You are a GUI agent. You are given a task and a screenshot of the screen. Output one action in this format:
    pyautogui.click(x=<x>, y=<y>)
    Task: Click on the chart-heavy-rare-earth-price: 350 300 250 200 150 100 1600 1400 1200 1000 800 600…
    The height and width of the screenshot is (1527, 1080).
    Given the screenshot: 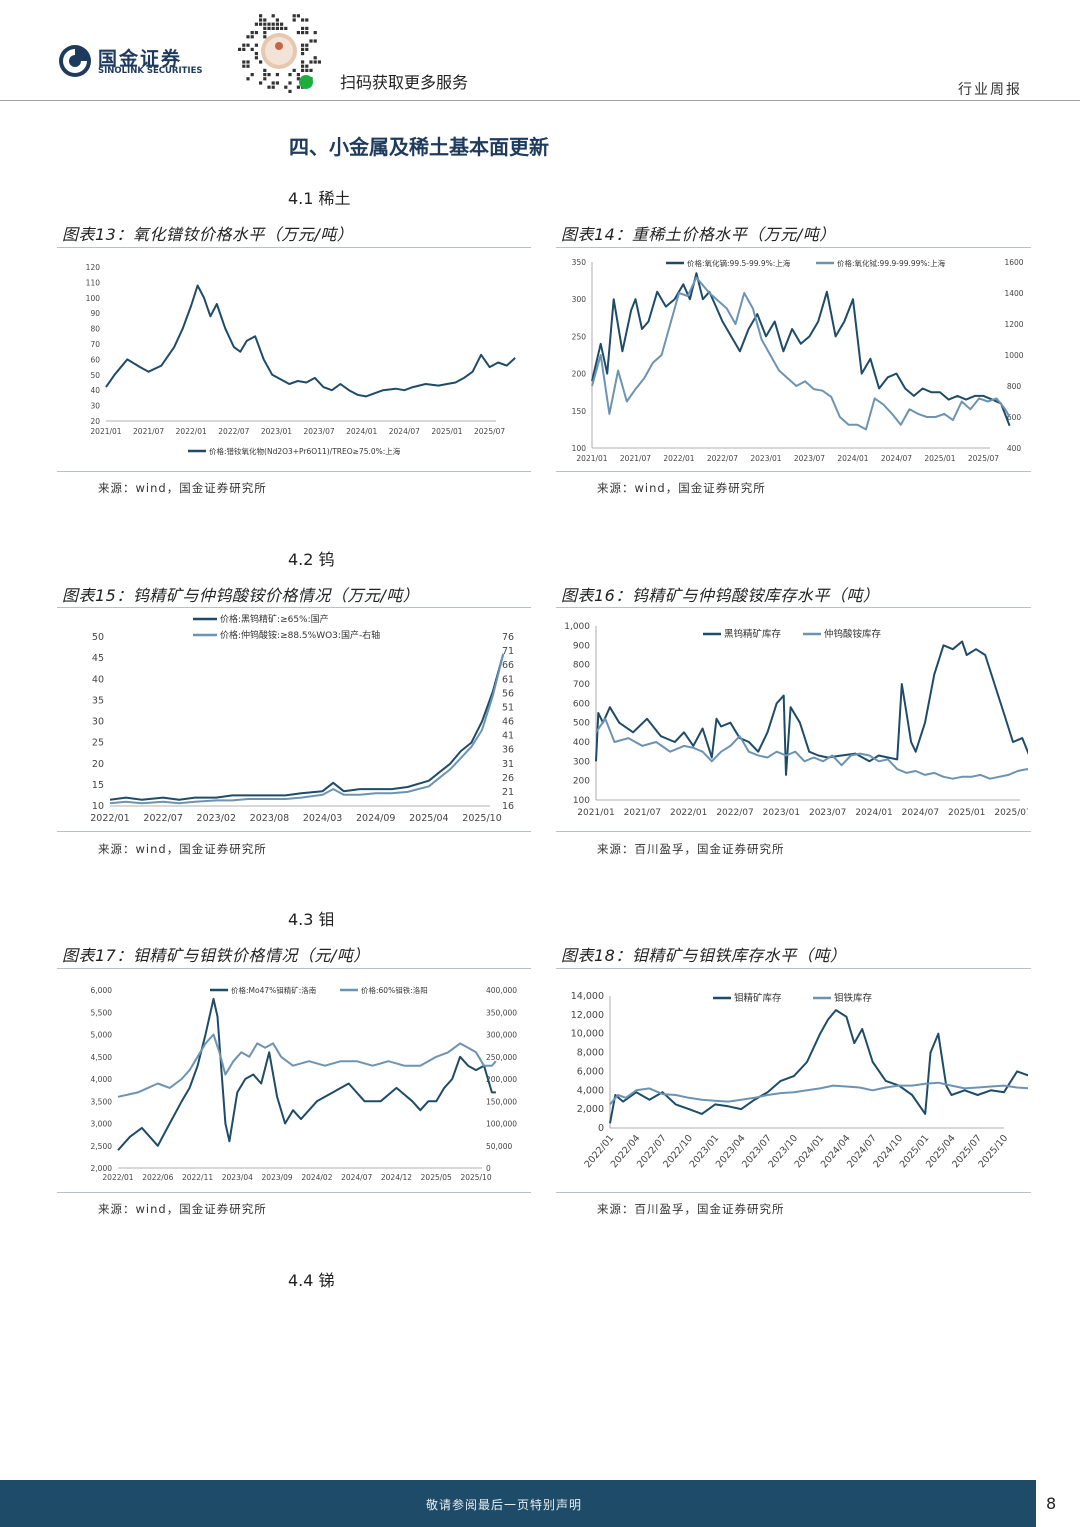 What is the action you would take?
    pyautogui.click(x=798, y=360)
    